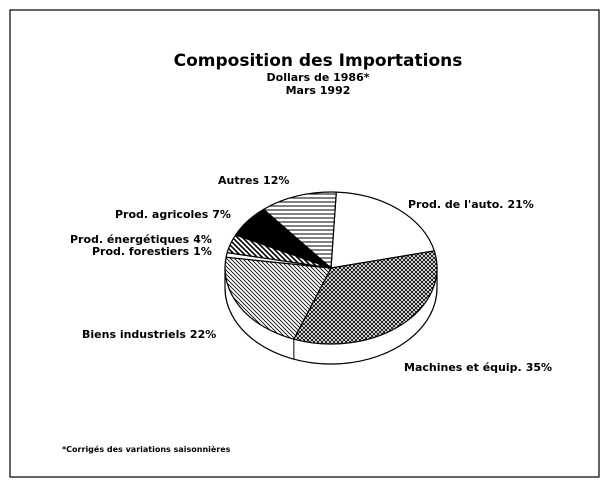  Describe the element at coordinates (276, 180) in the screenshot. I see `value-label: 12%` at that location.